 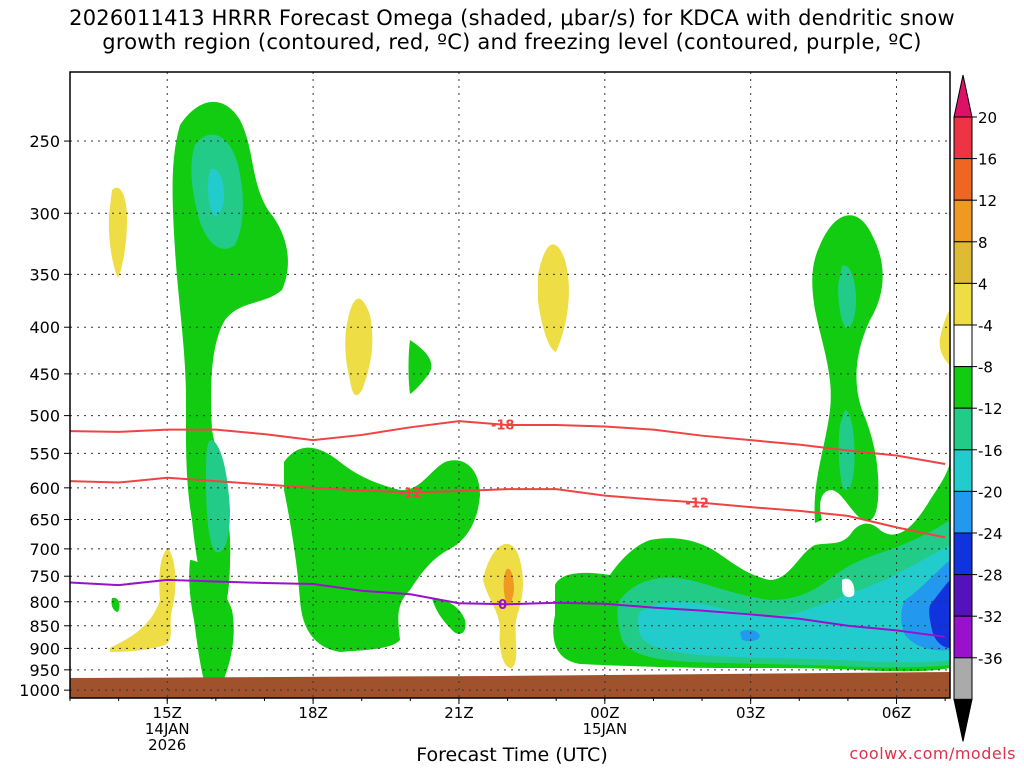 What do you see at coordinates (983, 284) in the screenshot?
I see `colorbar-label-4: 4` at bounding box center [983, 284].